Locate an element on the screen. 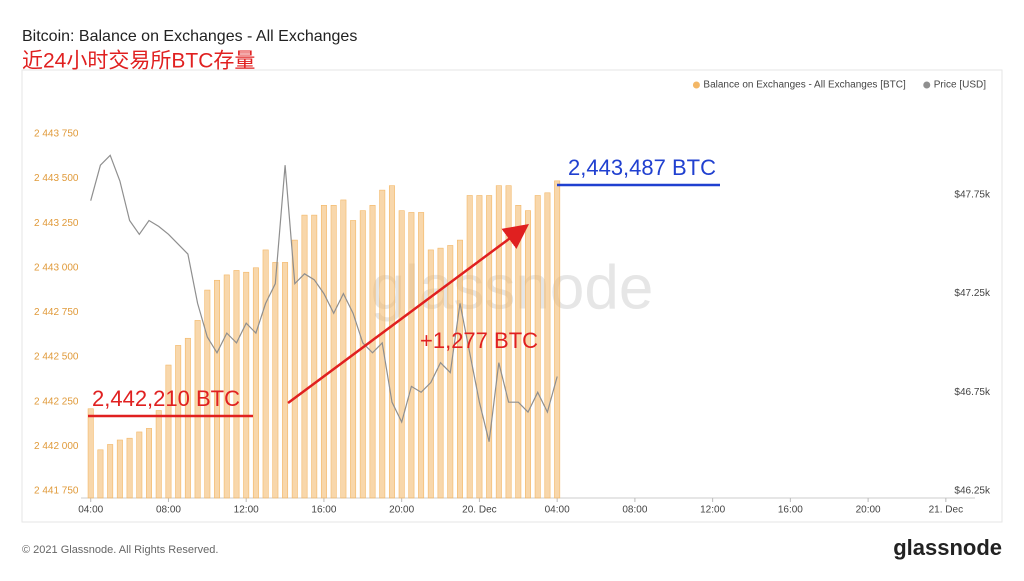 This screenshot has height=581, width=1024. trend-arrow is located at coordinates (408, 314).